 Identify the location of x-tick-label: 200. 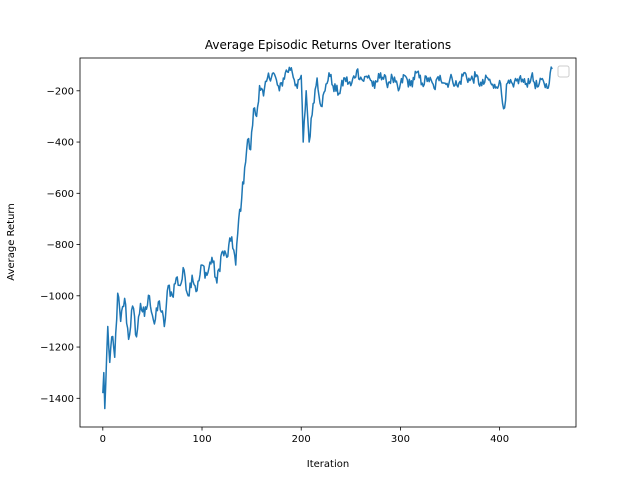
(301, 439).